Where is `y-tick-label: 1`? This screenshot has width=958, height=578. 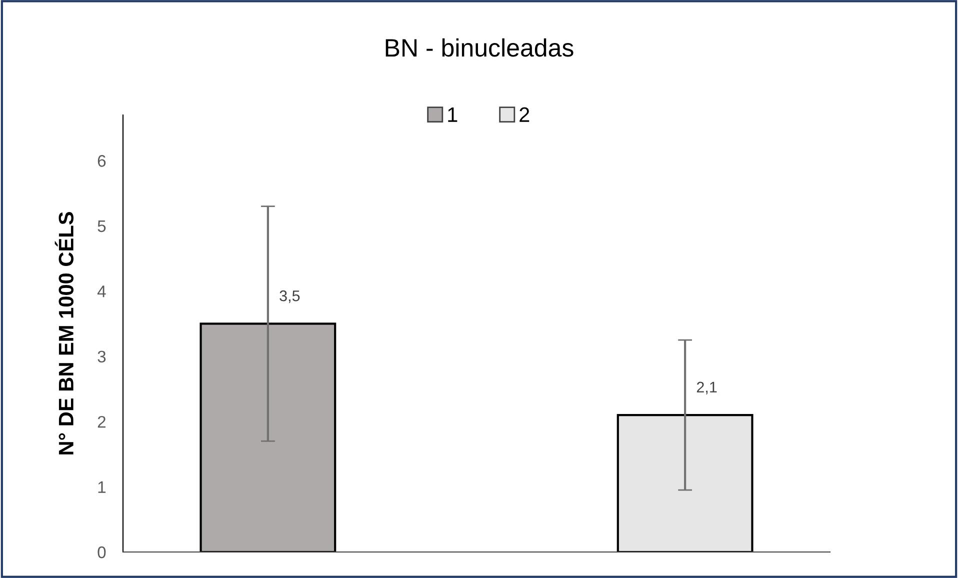
y-tick-label: 1 is located at coordinates (102, 487).